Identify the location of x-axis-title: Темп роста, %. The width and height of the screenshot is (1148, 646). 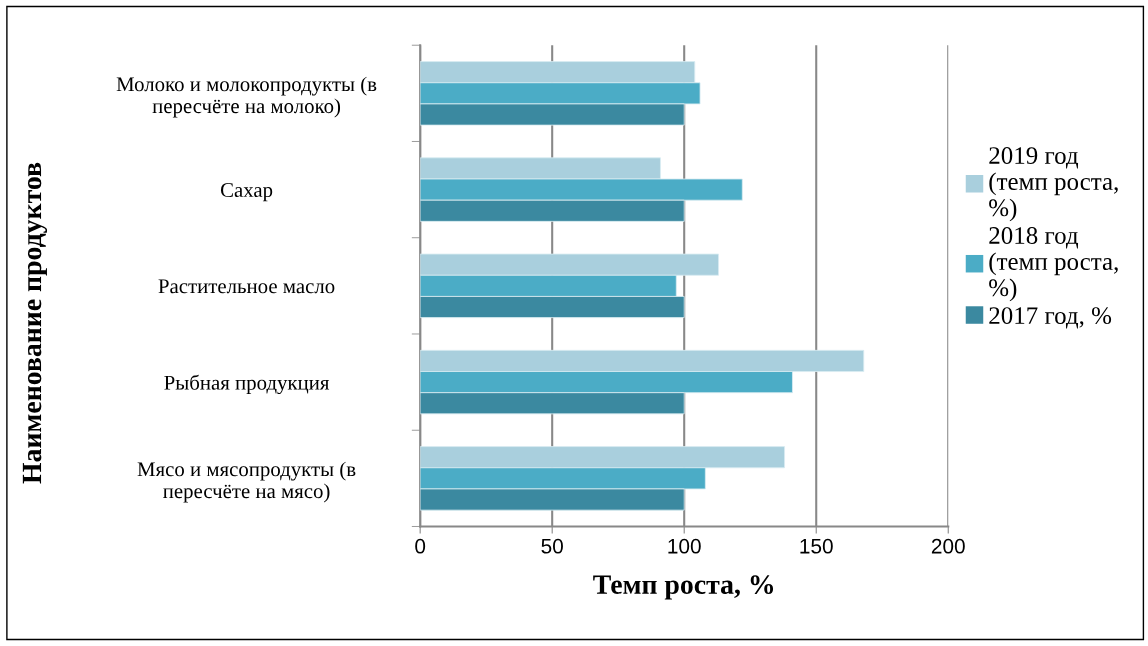
(683, 587).